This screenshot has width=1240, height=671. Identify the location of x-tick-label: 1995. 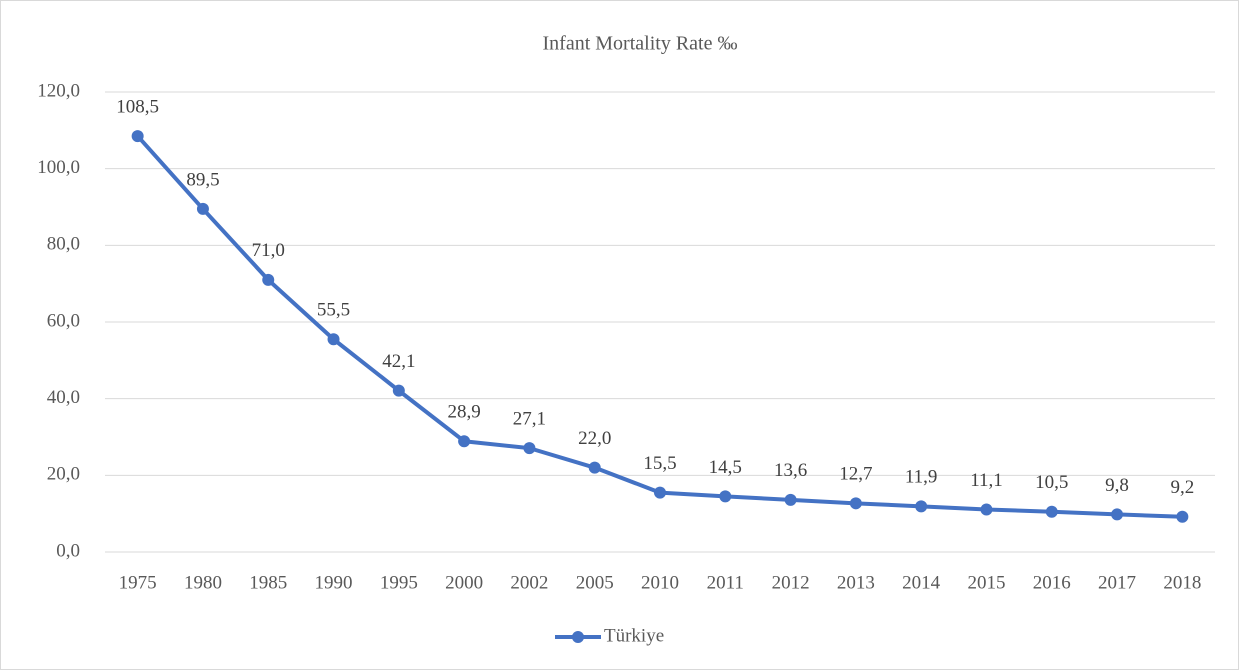
(399, 582).